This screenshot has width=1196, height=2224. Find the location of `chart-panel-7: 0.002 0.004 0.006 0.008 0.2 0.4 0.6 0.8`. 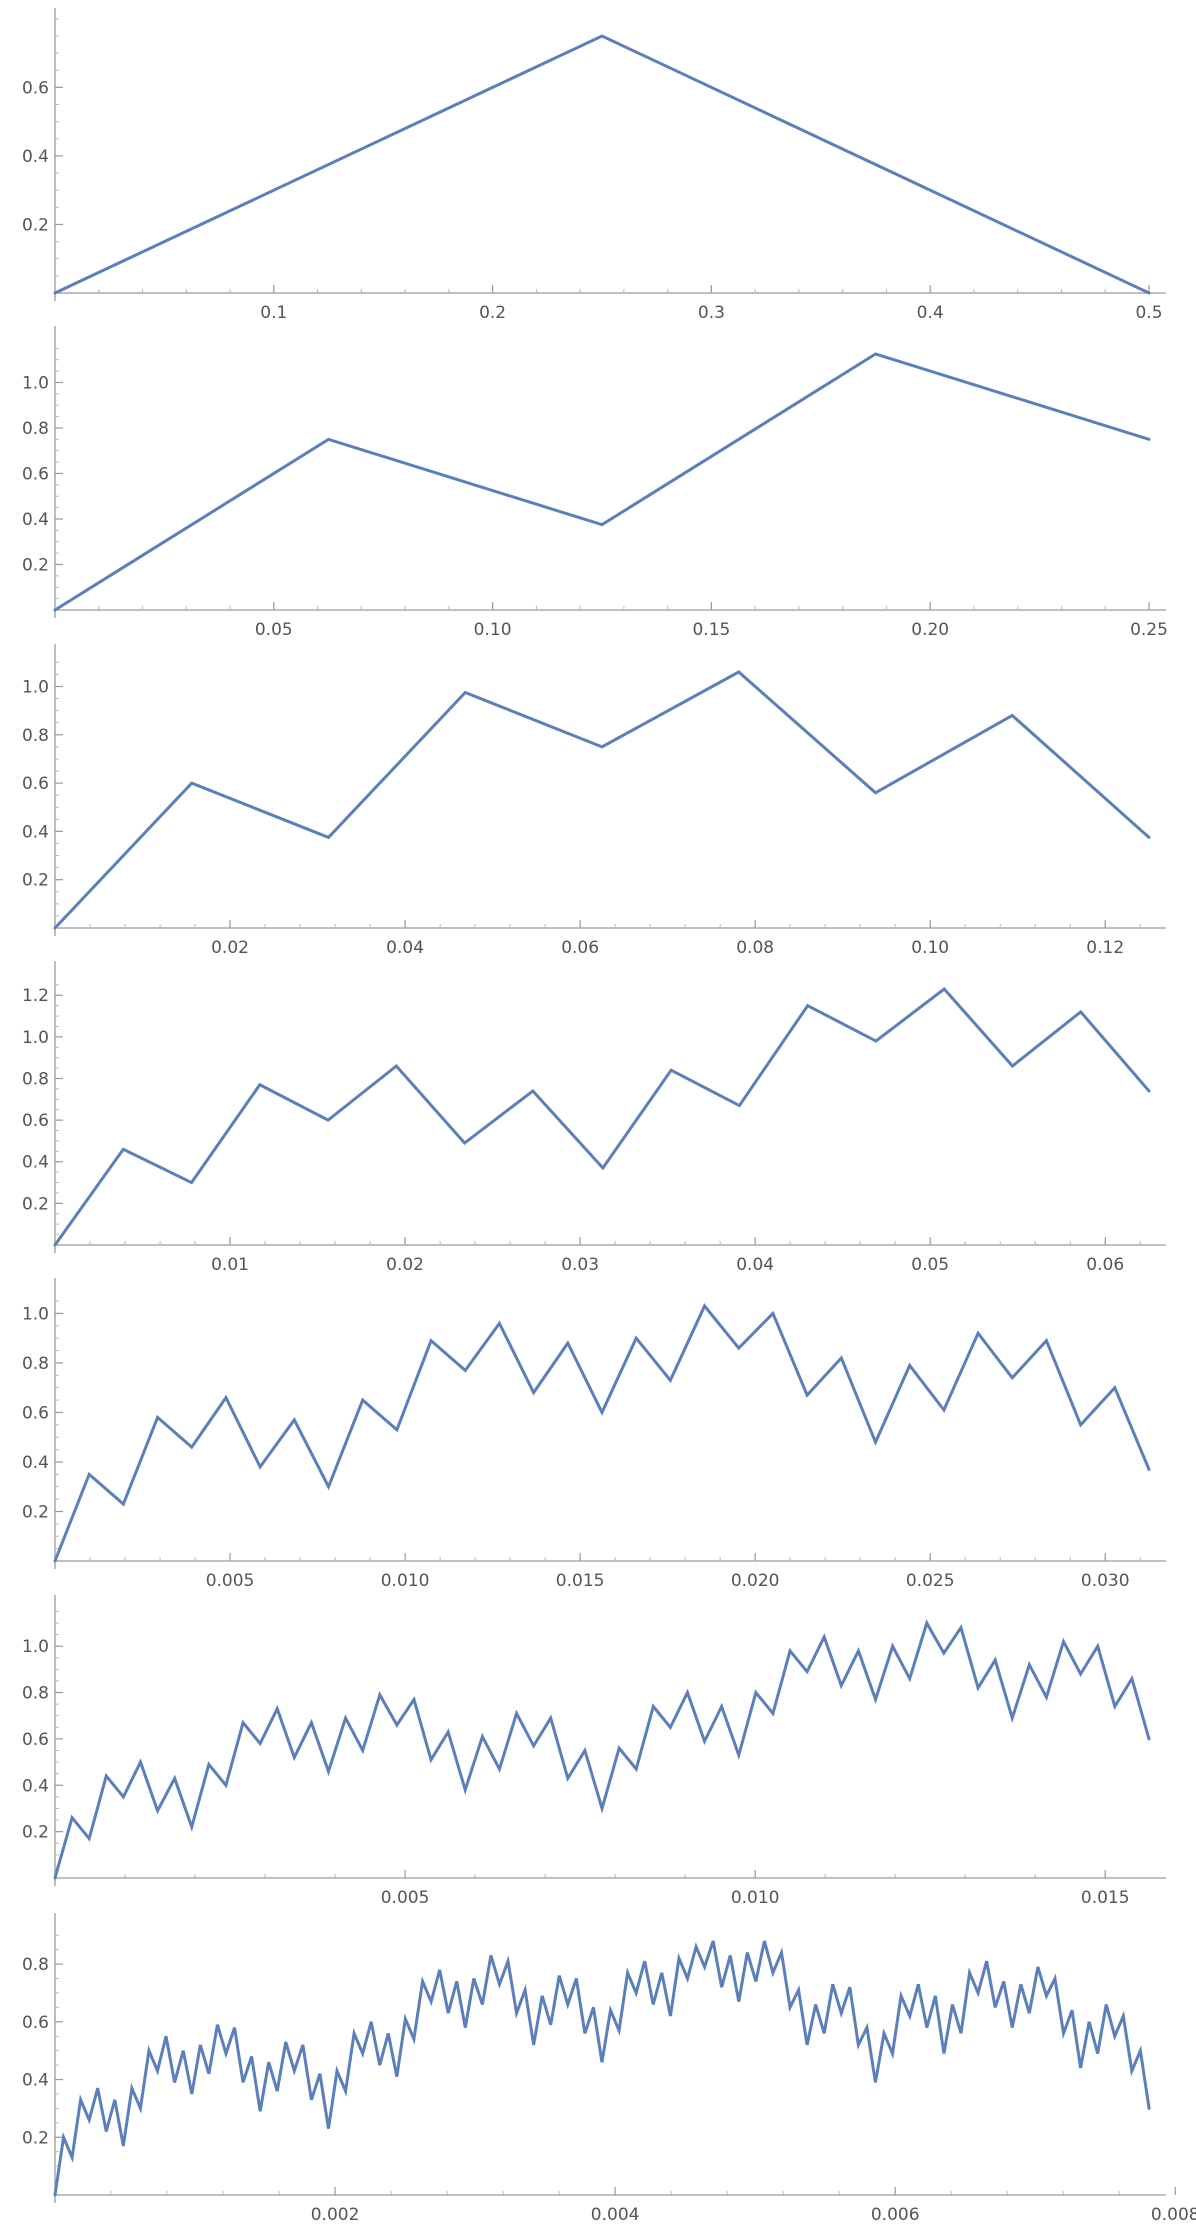

chart-panel-7: 0.002 0.004 0.006 0.008 0.2 0.4 0.6 0.8 is located at coordinates (609, 2068).